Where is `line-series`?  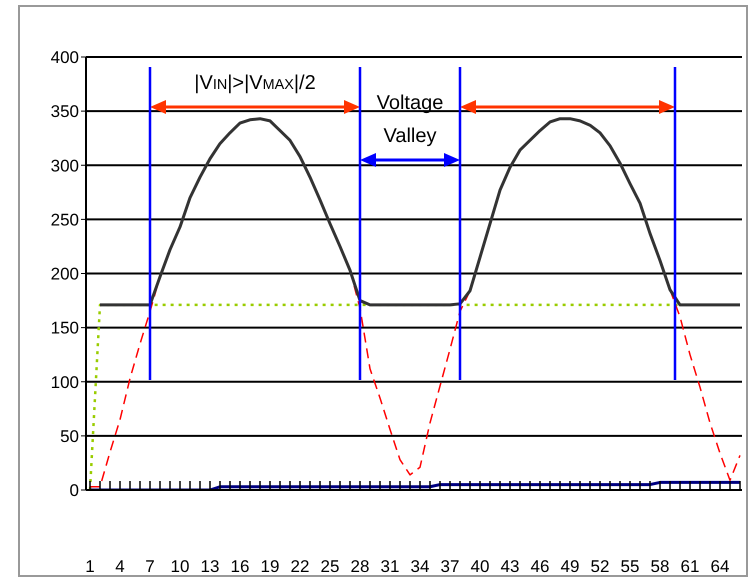 line-series is located at coordinates (415, 485).